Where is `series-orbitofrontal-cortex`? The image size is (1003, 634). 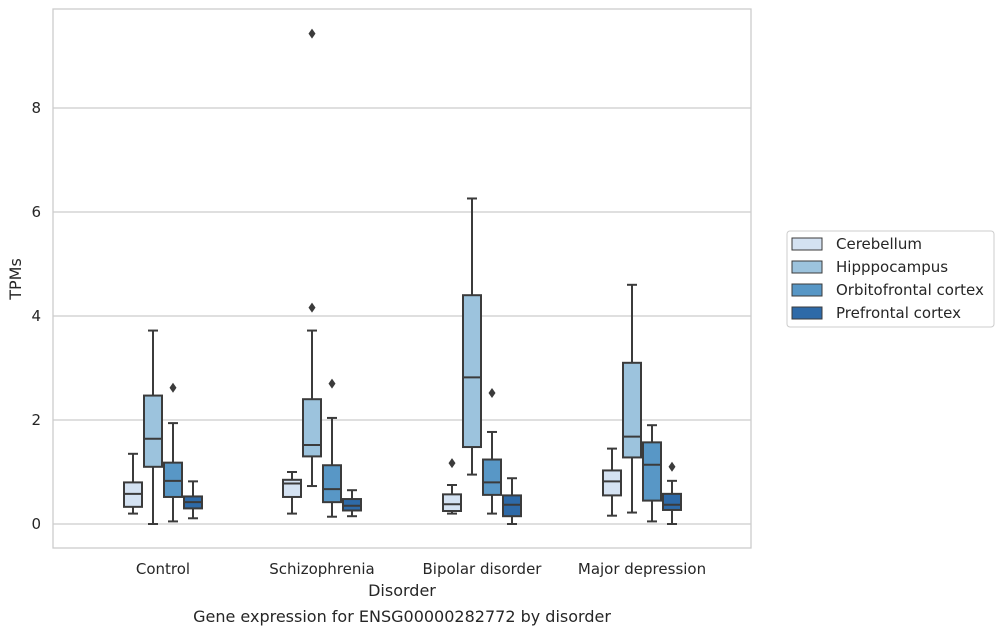
series-orbitofrontal-cortex is located at coordinates (412, 450).